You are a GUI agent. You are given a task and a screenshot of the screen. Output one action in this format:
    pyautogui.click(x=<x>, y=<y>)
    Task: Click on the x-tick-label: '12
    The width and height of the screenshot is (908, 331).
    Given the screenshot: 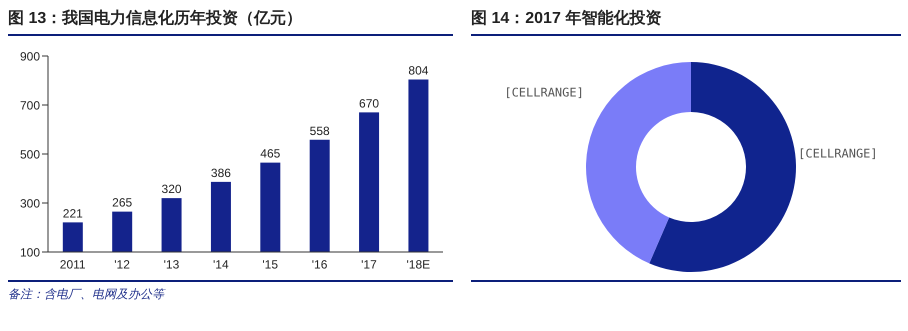 What is the action you would take?
    pyautogui.click(x=122, y=265)
    